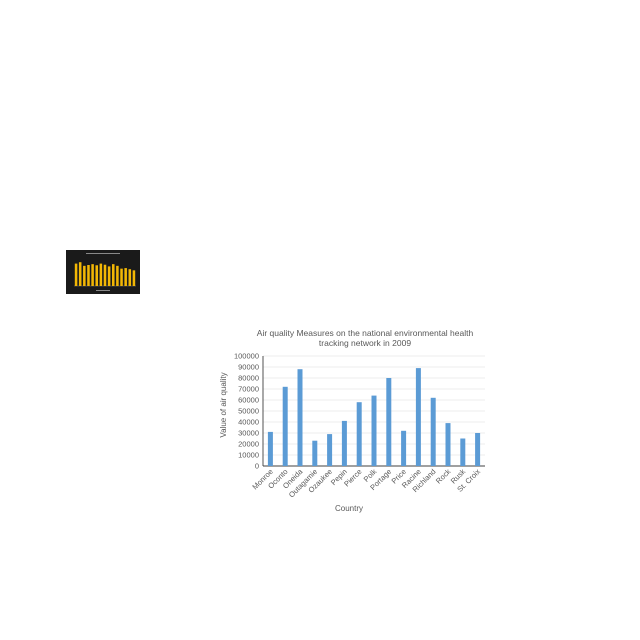 This screenshot has width=640, height=640. Describe the element at coordinates (300, 417) in the screenshot. I see `bar-oneida` at that location.